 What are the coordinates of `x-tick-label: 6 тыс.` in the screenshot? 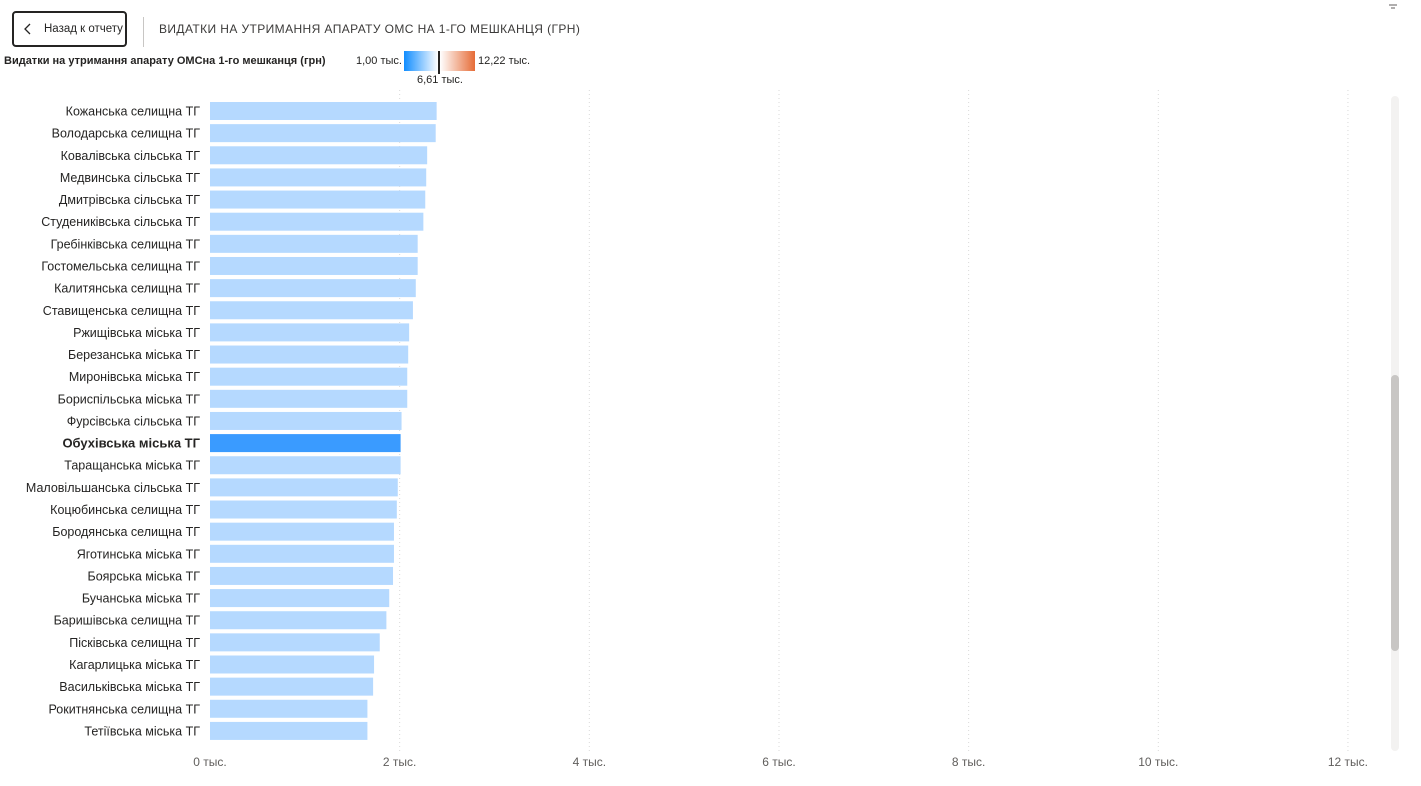 It's located at (778, 762).